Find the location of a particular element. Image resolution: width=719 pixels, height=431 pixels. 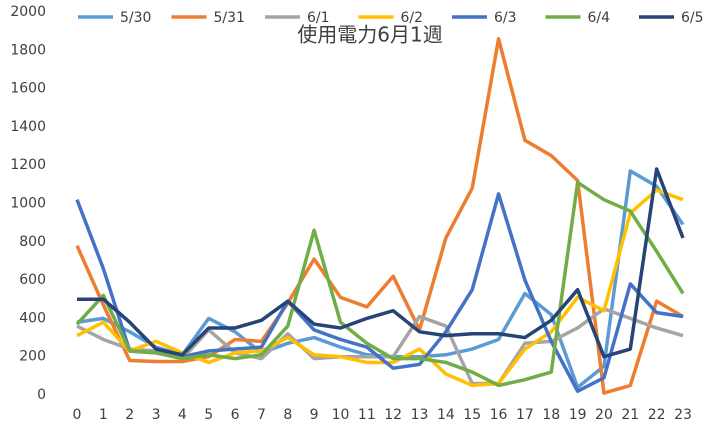

x-tick-label: 22 is located at coordinates (657, 415).